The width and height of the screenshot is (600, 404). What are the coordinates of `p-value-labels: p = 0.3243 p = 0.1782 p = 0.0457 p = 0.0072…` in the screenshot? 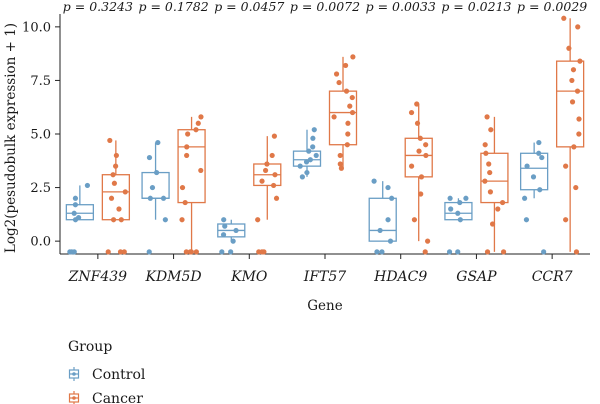 It's located at (325, 7).